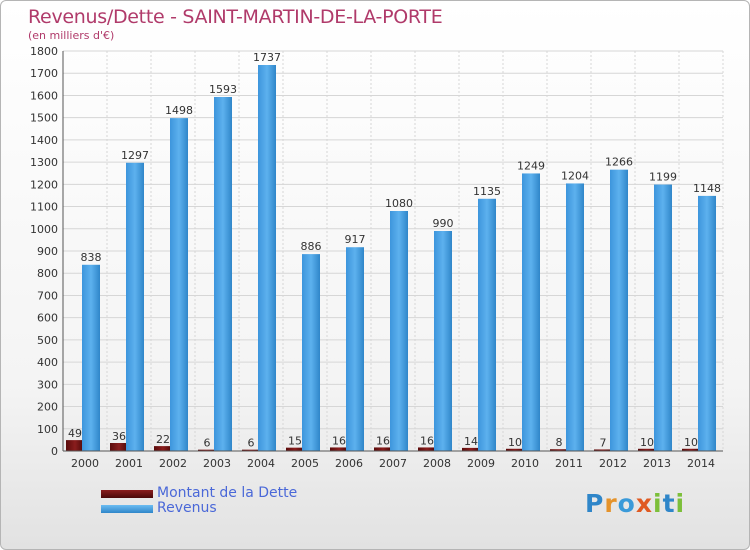 This screenshot has width=750, height=550. Describe the element at coordinates (44, 140) in the screenshot. I see `y-tick-label: 1400` at that location.